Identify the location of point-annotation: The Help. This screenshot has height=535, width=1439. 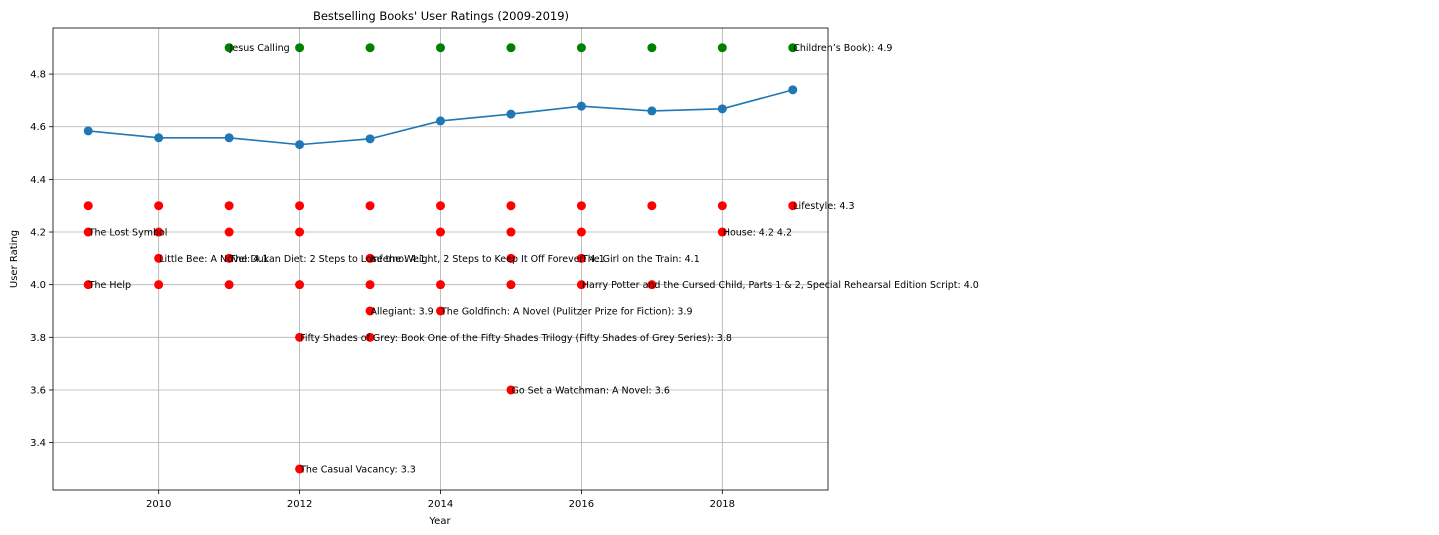
(109, 285).